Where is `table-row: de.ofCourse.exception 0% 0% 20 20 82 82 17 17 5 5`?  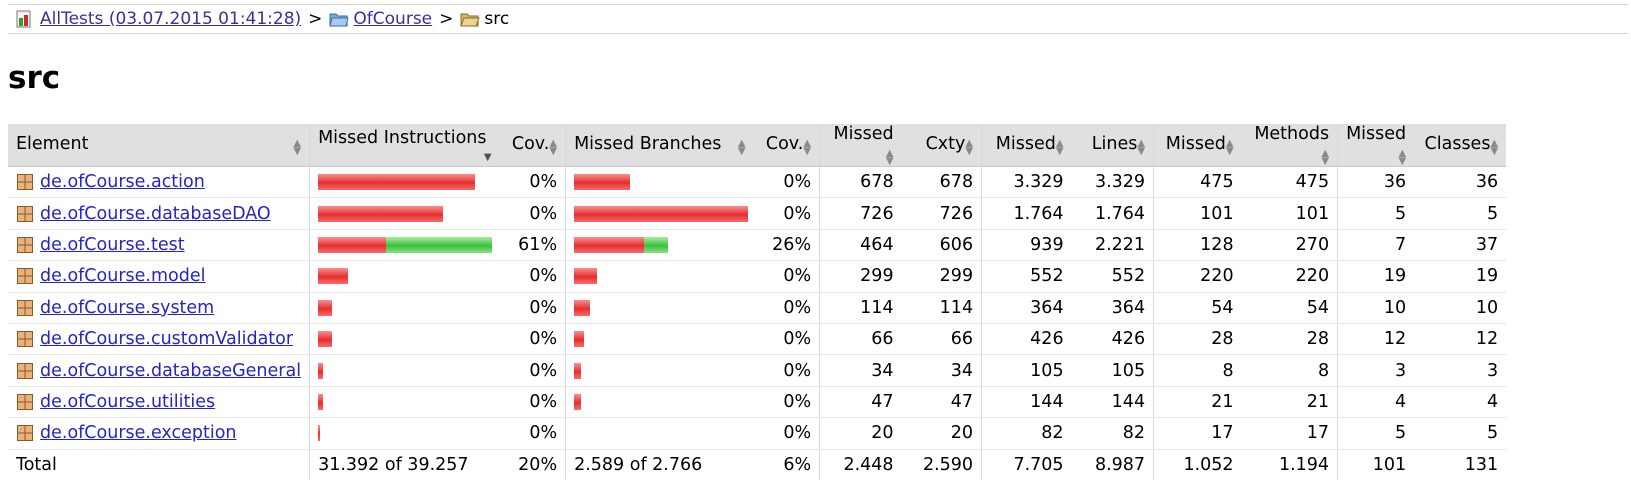
table-row: de.ofCourse.exception 0% 0% 20 20 82 82 17 17 5 5 is located at coordinates (757, 433).